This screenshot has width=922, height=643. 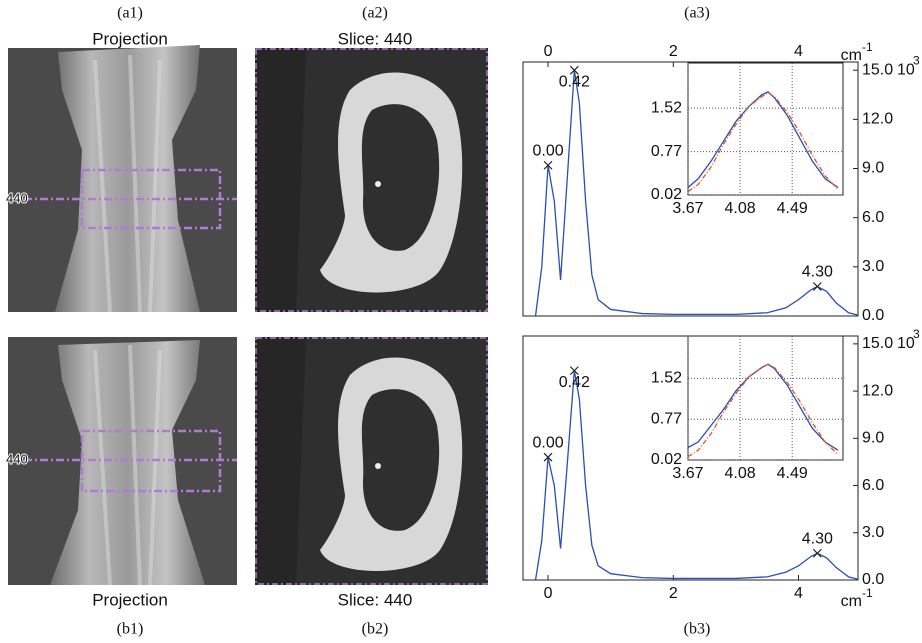 I want to click on panel-label: (b2), so click(x=375, y=629).